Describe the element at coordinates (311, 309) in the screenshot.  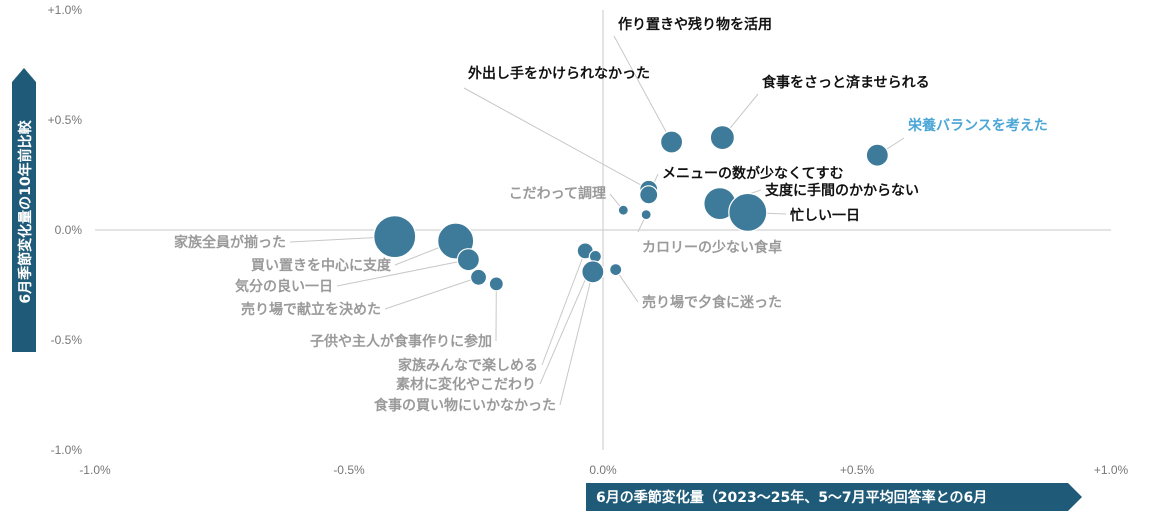
I see `point-label: 売り場で献立を決めた` at that location.